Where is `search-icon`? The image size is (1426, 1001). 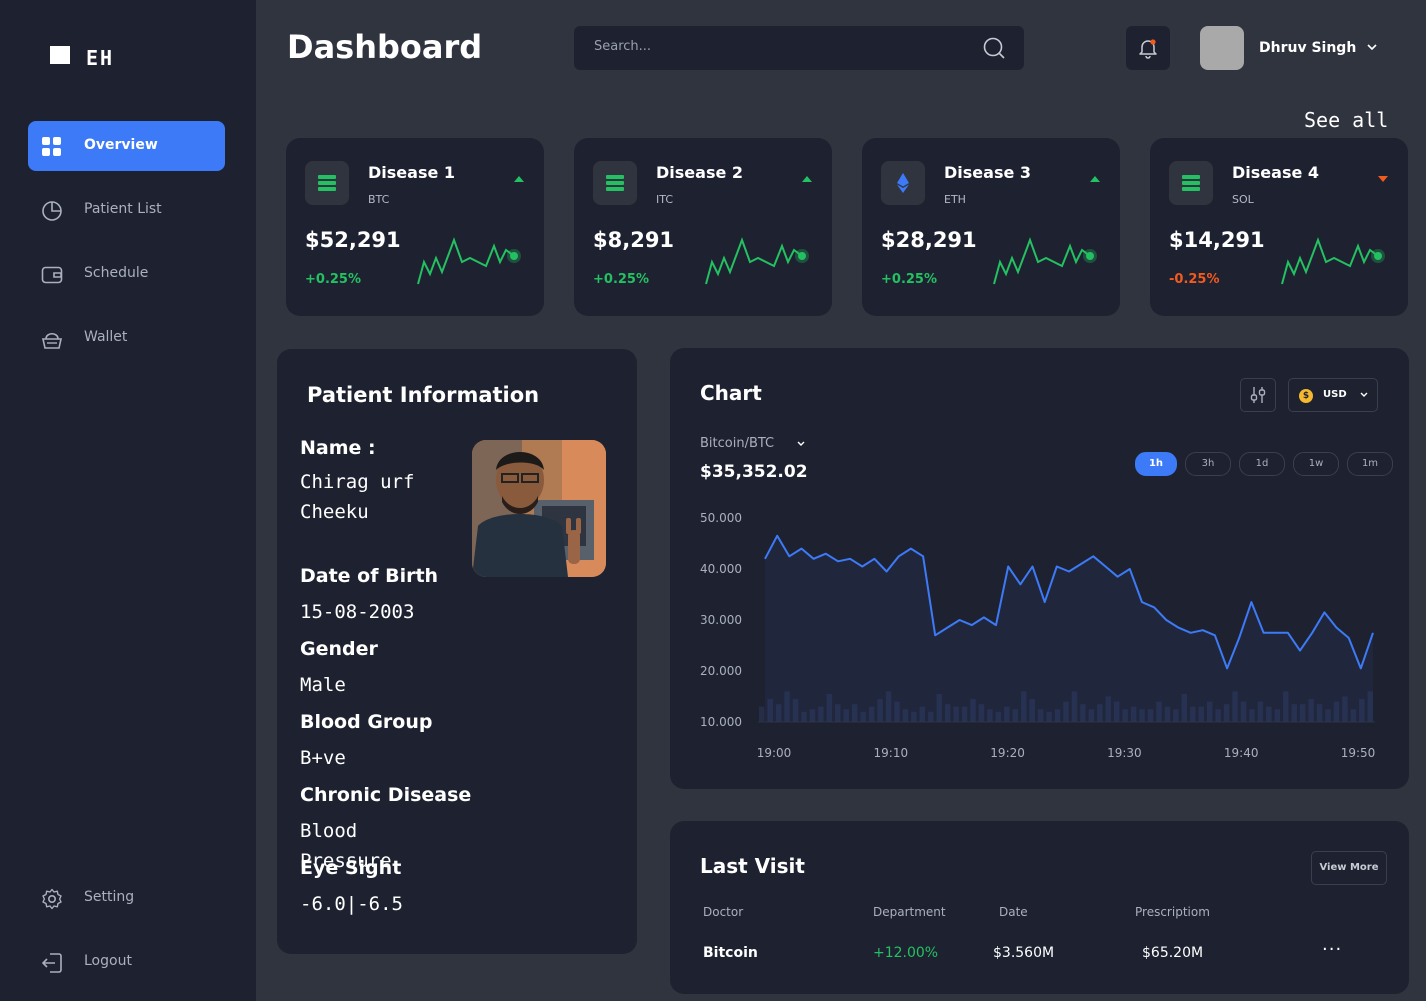
search-icon is located at coordinates (994, 48).